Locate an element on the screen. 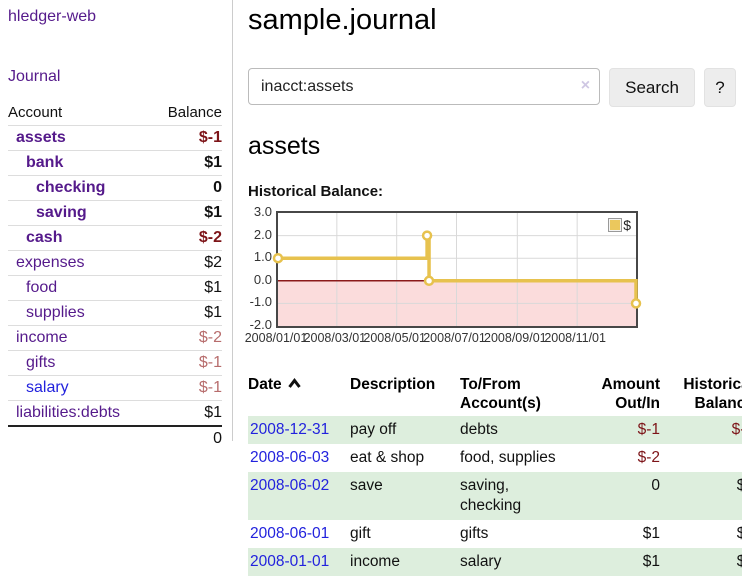 Image resolution: width=742 pixels, height=582 pixels. accounts-total-value: 0 is located at coordinates (217, 438).